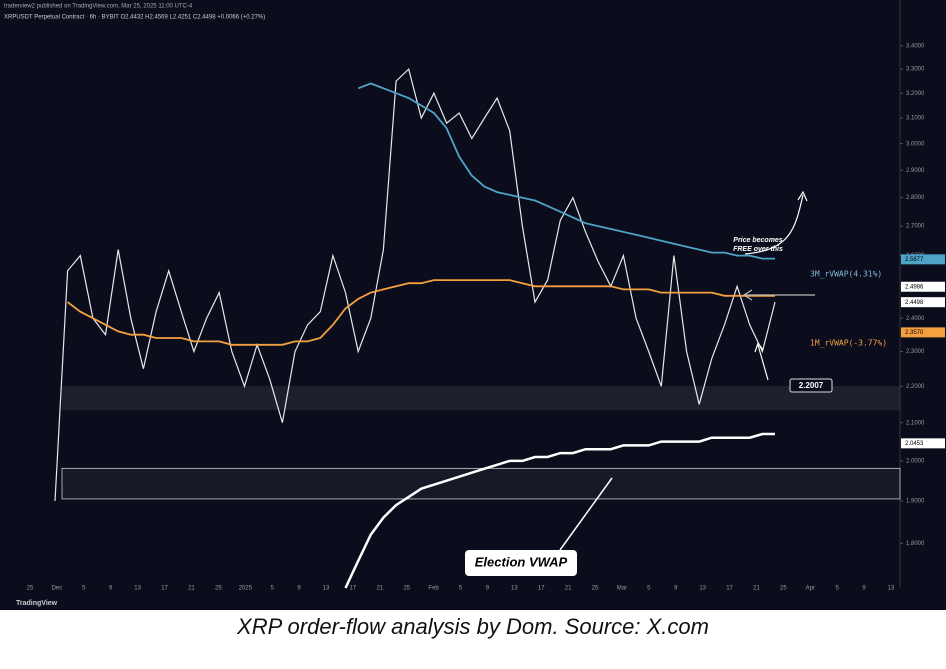 The image size is (946, 669). I want to click on callout-pointer, so click(586, 514).